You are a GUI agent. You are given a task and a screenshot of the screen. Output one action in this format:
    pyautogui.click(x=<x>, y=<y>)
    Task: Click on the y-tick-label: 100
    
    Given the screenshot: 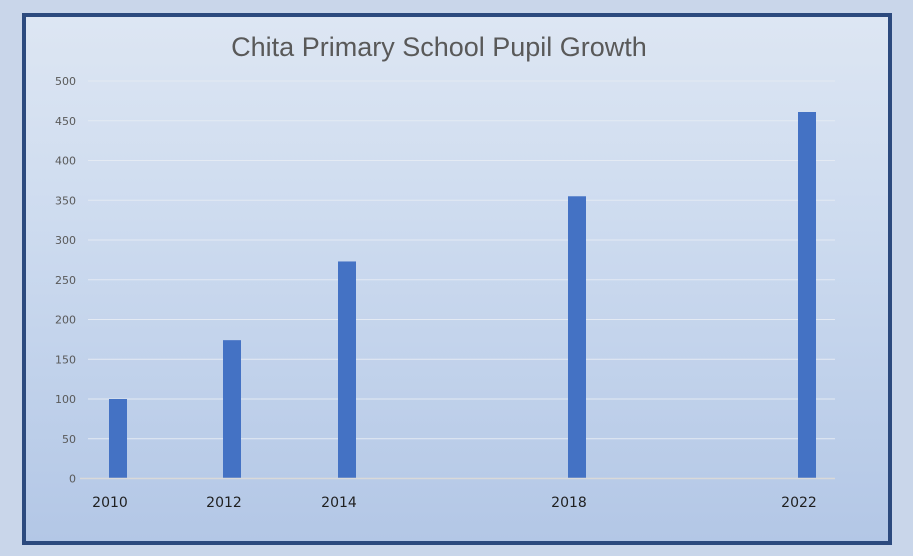 What is the action you would take?
    pyautogui.click(x=65, y=399)
    